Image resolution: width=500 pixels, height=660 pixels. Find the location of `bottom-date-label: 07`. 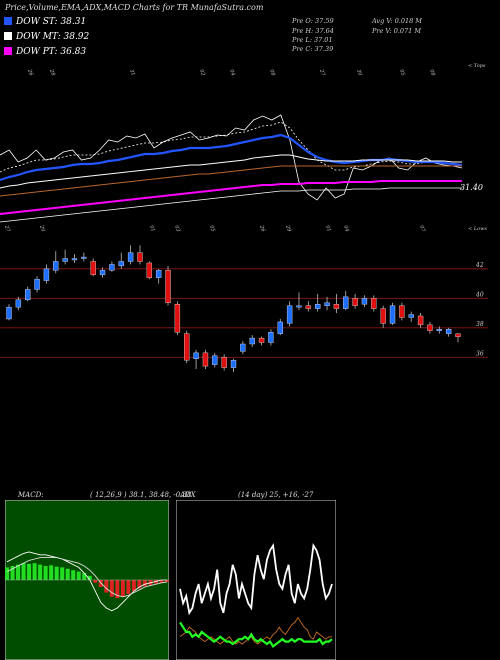

bottom-date-label: 07 is located at coordinates (422, 229).